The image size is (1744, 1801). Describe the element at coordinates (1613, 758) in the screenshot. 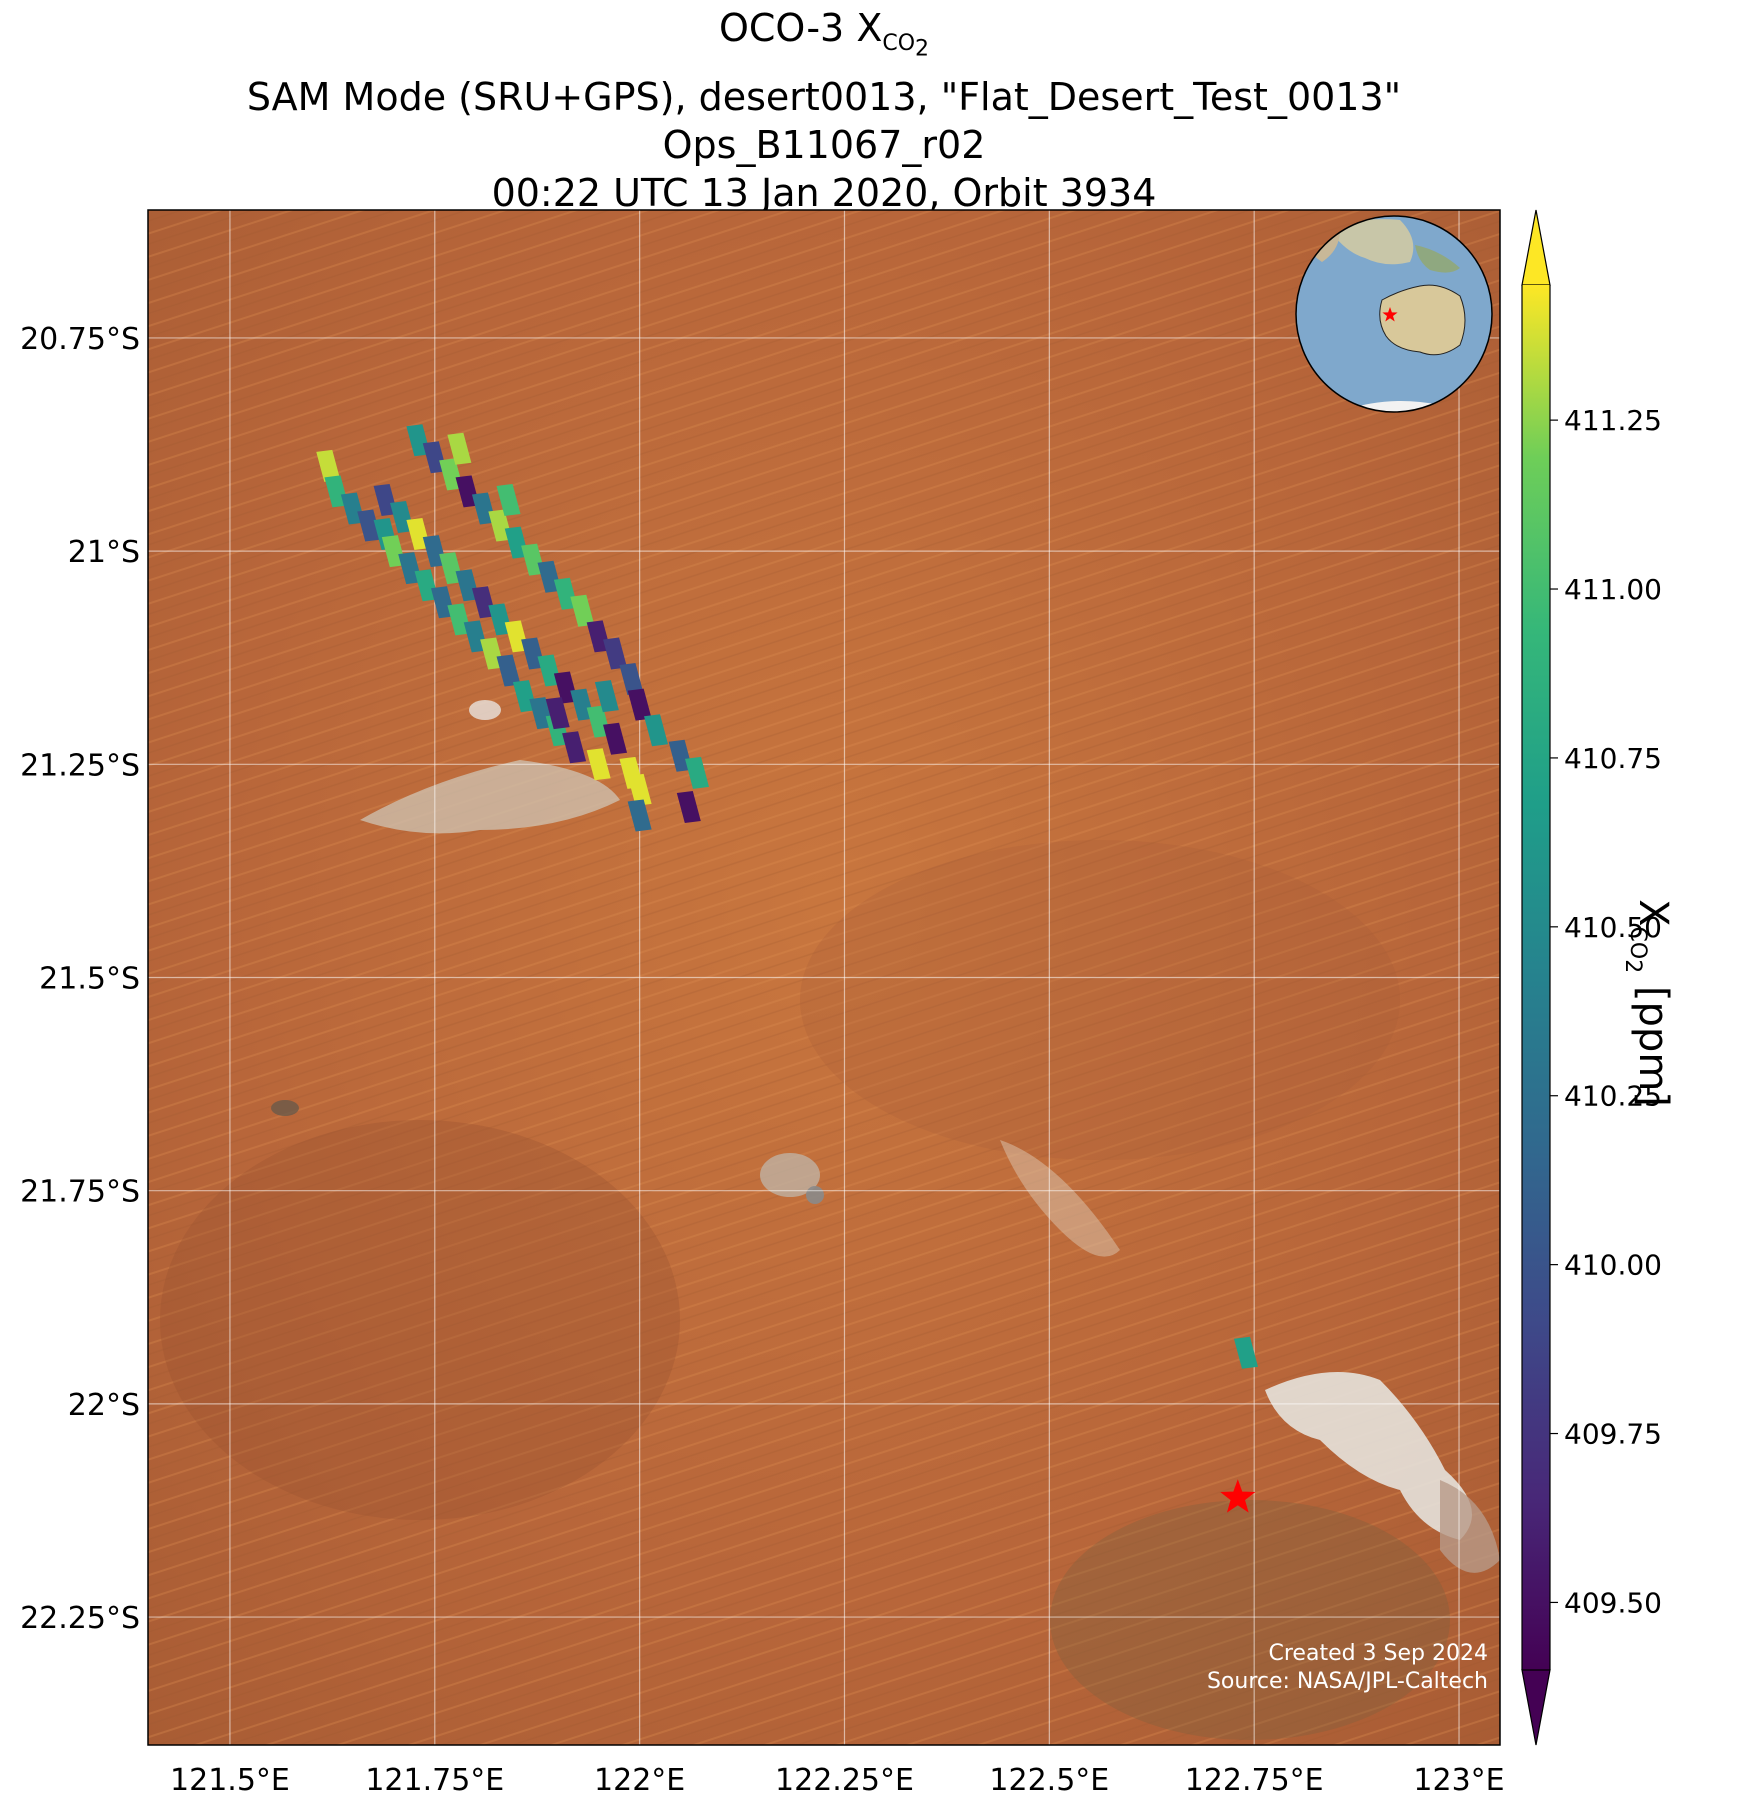

I see `colorbar-tick-label: 410.75` at that location.